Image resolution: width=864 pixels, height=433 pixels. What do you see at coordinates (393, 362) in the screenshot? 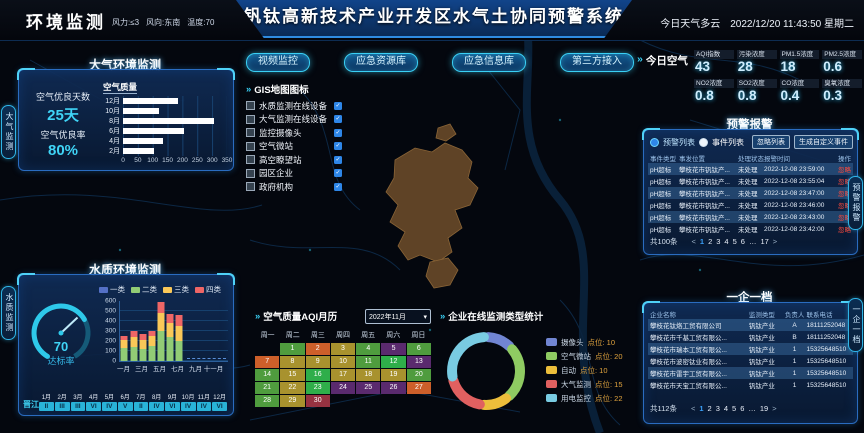
I see `calendar-day-cell: 12` at bounding box center [393, 362].